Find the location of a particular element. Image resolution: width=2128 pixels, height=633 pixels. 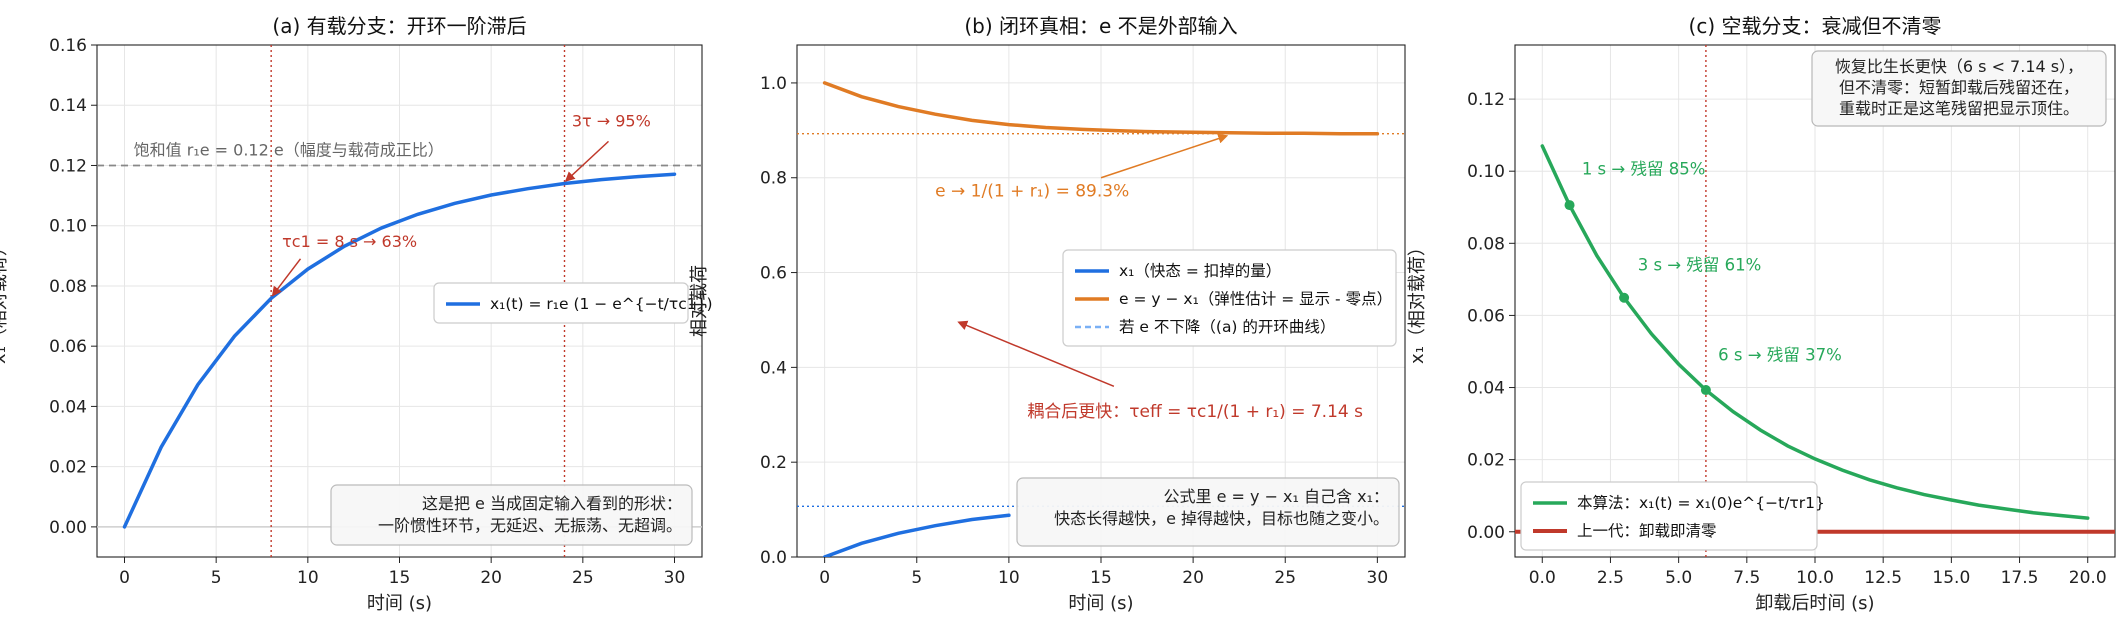

legend-a: x₁(t) = r₁e (1 − e^{−t/τc1}) is located at coordinates (573, 303).